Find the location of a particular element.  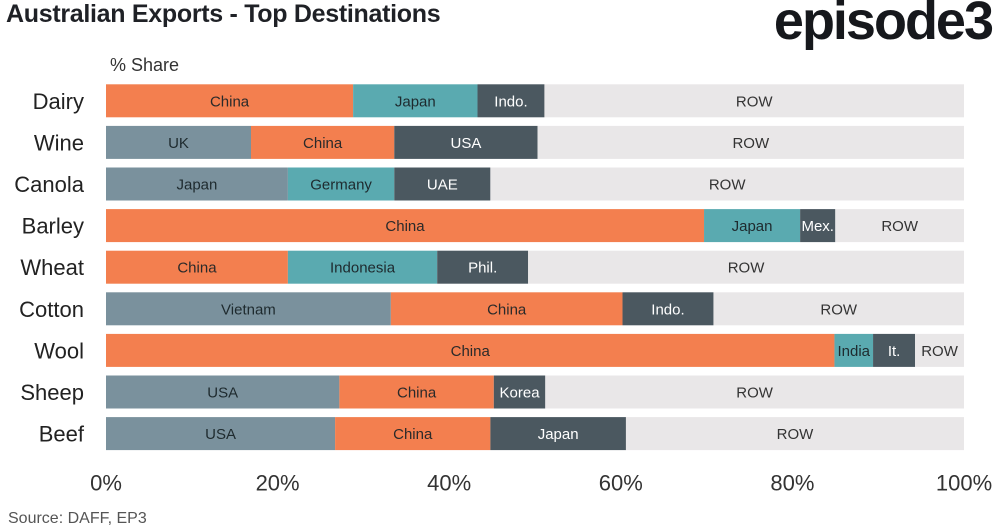

segment-label-canola-1: Germany is located at coordinates (341, 185).